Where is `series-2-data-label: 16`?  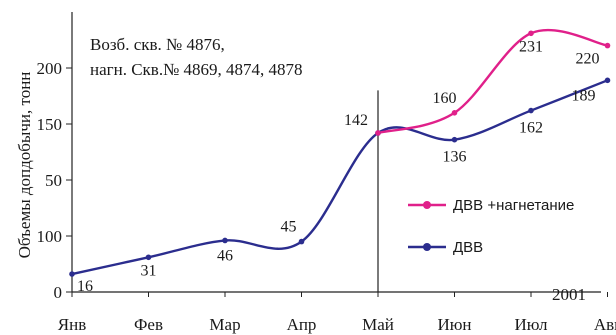
series-2-data-label: 16 is located at coordinates (85, 286).